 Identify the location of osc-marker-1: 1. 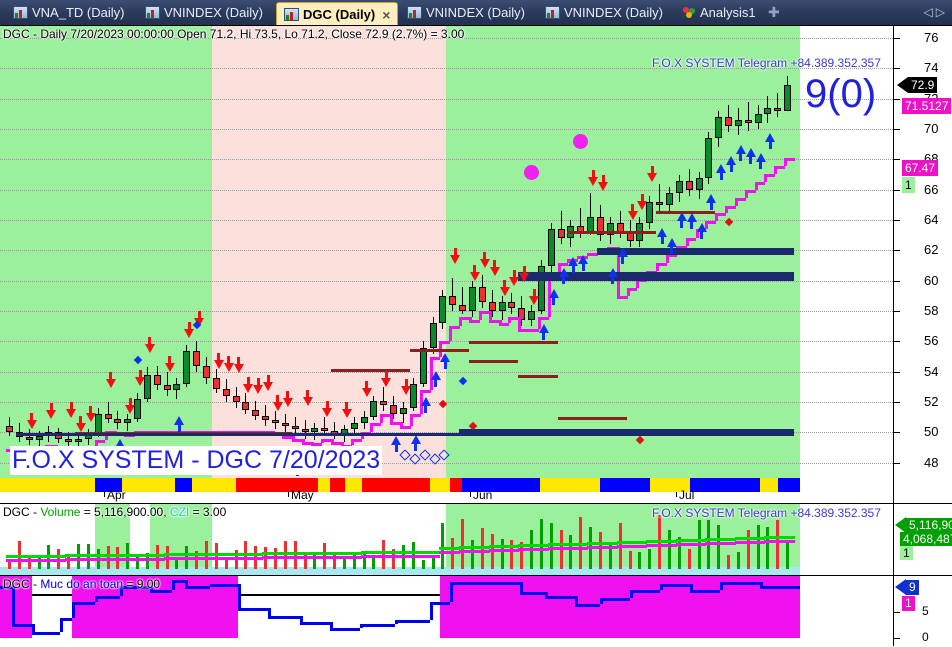
(908, 603).